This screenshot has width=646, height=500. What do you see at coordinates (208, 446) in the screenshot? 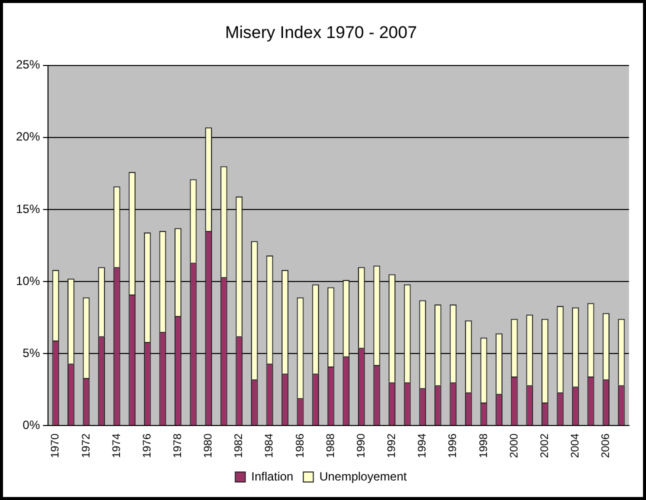
I see `x-tick-label: 1980` at bounding box center [208, 446].